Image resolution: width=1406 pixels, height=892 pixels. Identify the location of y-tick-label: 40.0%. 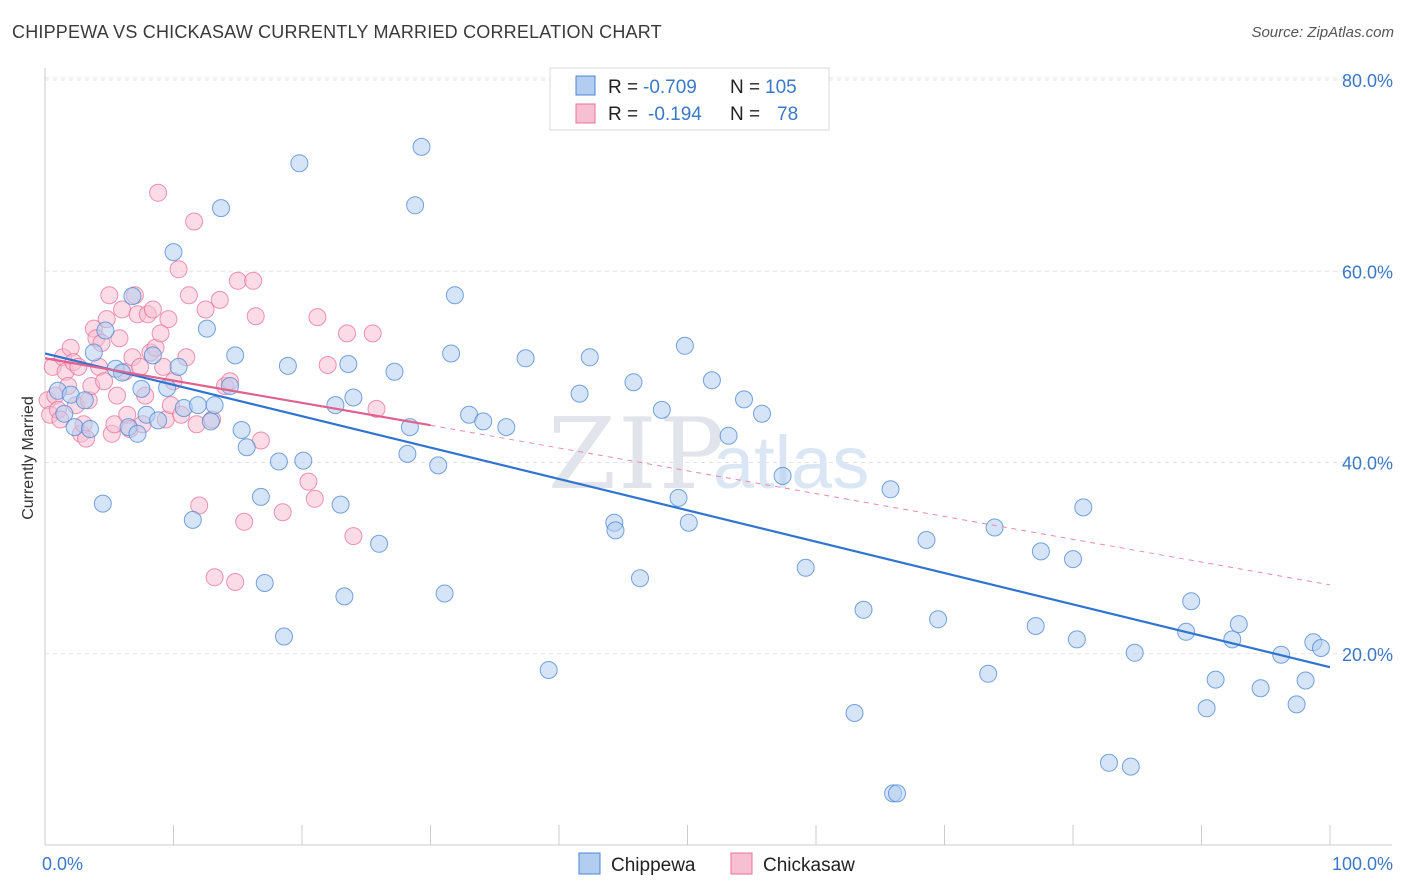
(1367, 464).